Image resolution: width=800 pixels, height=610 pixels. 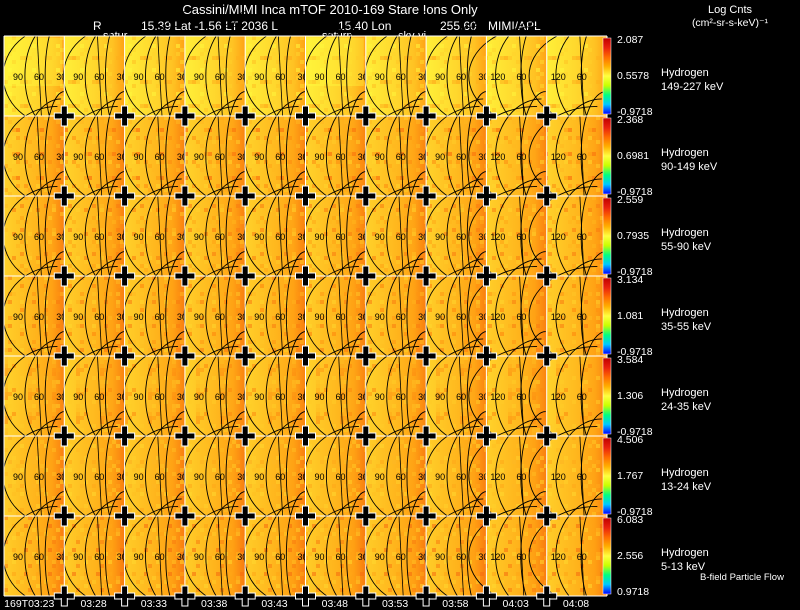 What do you see at coordinates (742, 577) in the screenshot?
I see `flow-legend-note: B-field Particle Flow` at bounding box center [742, 577].